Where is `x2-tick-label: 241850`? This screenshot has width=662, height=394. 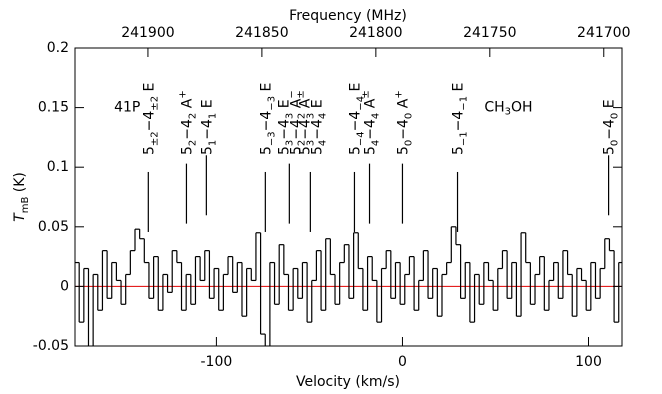 x2-tick-label: 241850 is located at coordinates (261, 33).